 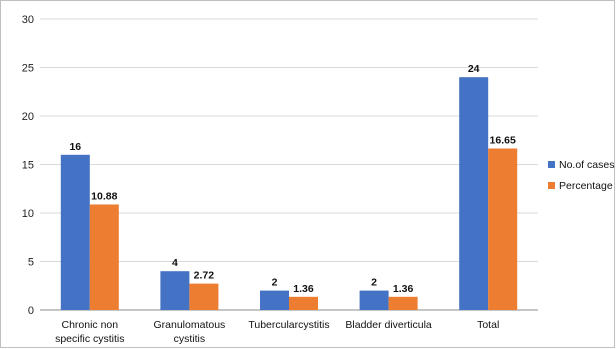 I want to click on y-tick-label: 30, so click(x=28, y=20).